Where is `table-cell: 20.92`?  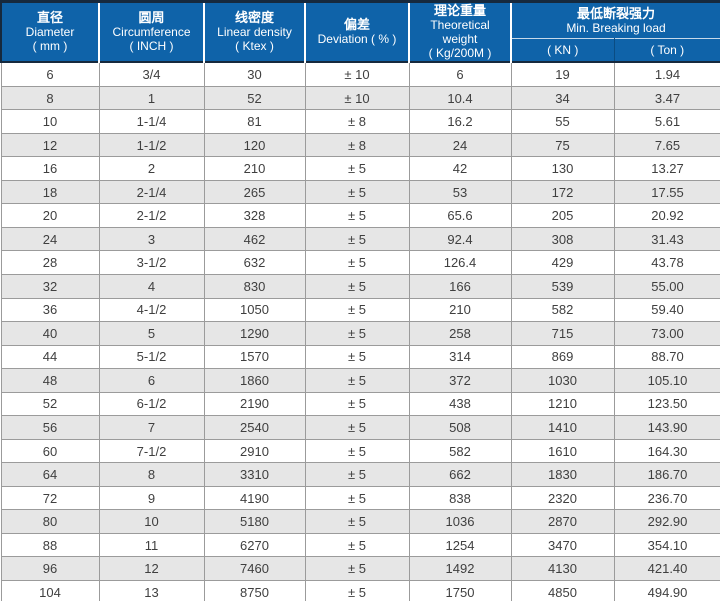 table-cell: 20.92 is located at coordinates (666, 215).